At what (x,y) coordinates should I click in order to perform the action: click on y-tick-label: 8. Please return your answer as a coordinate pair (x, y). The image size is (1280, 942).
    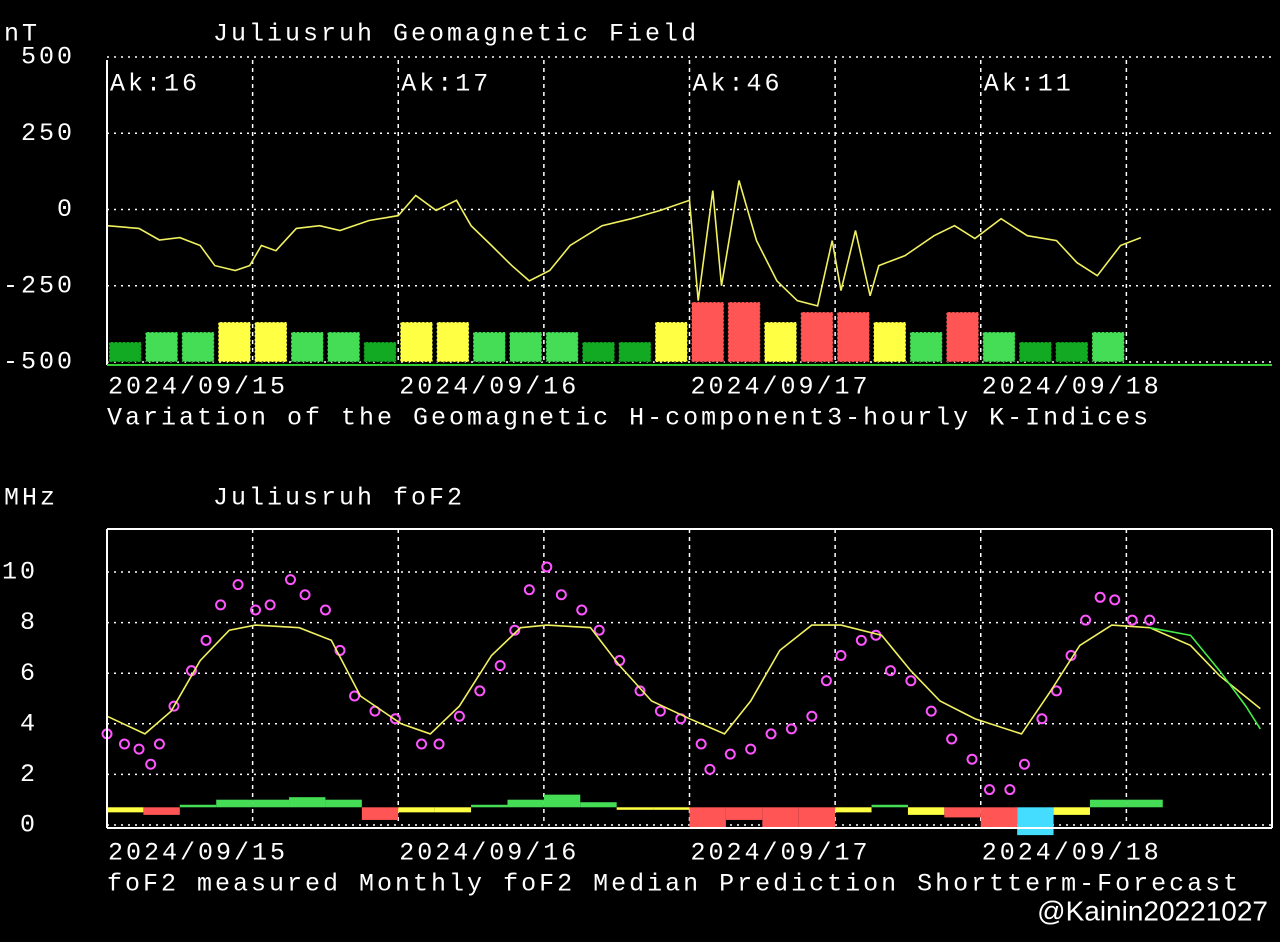
    Looking at the image, I should click on (29, 622).